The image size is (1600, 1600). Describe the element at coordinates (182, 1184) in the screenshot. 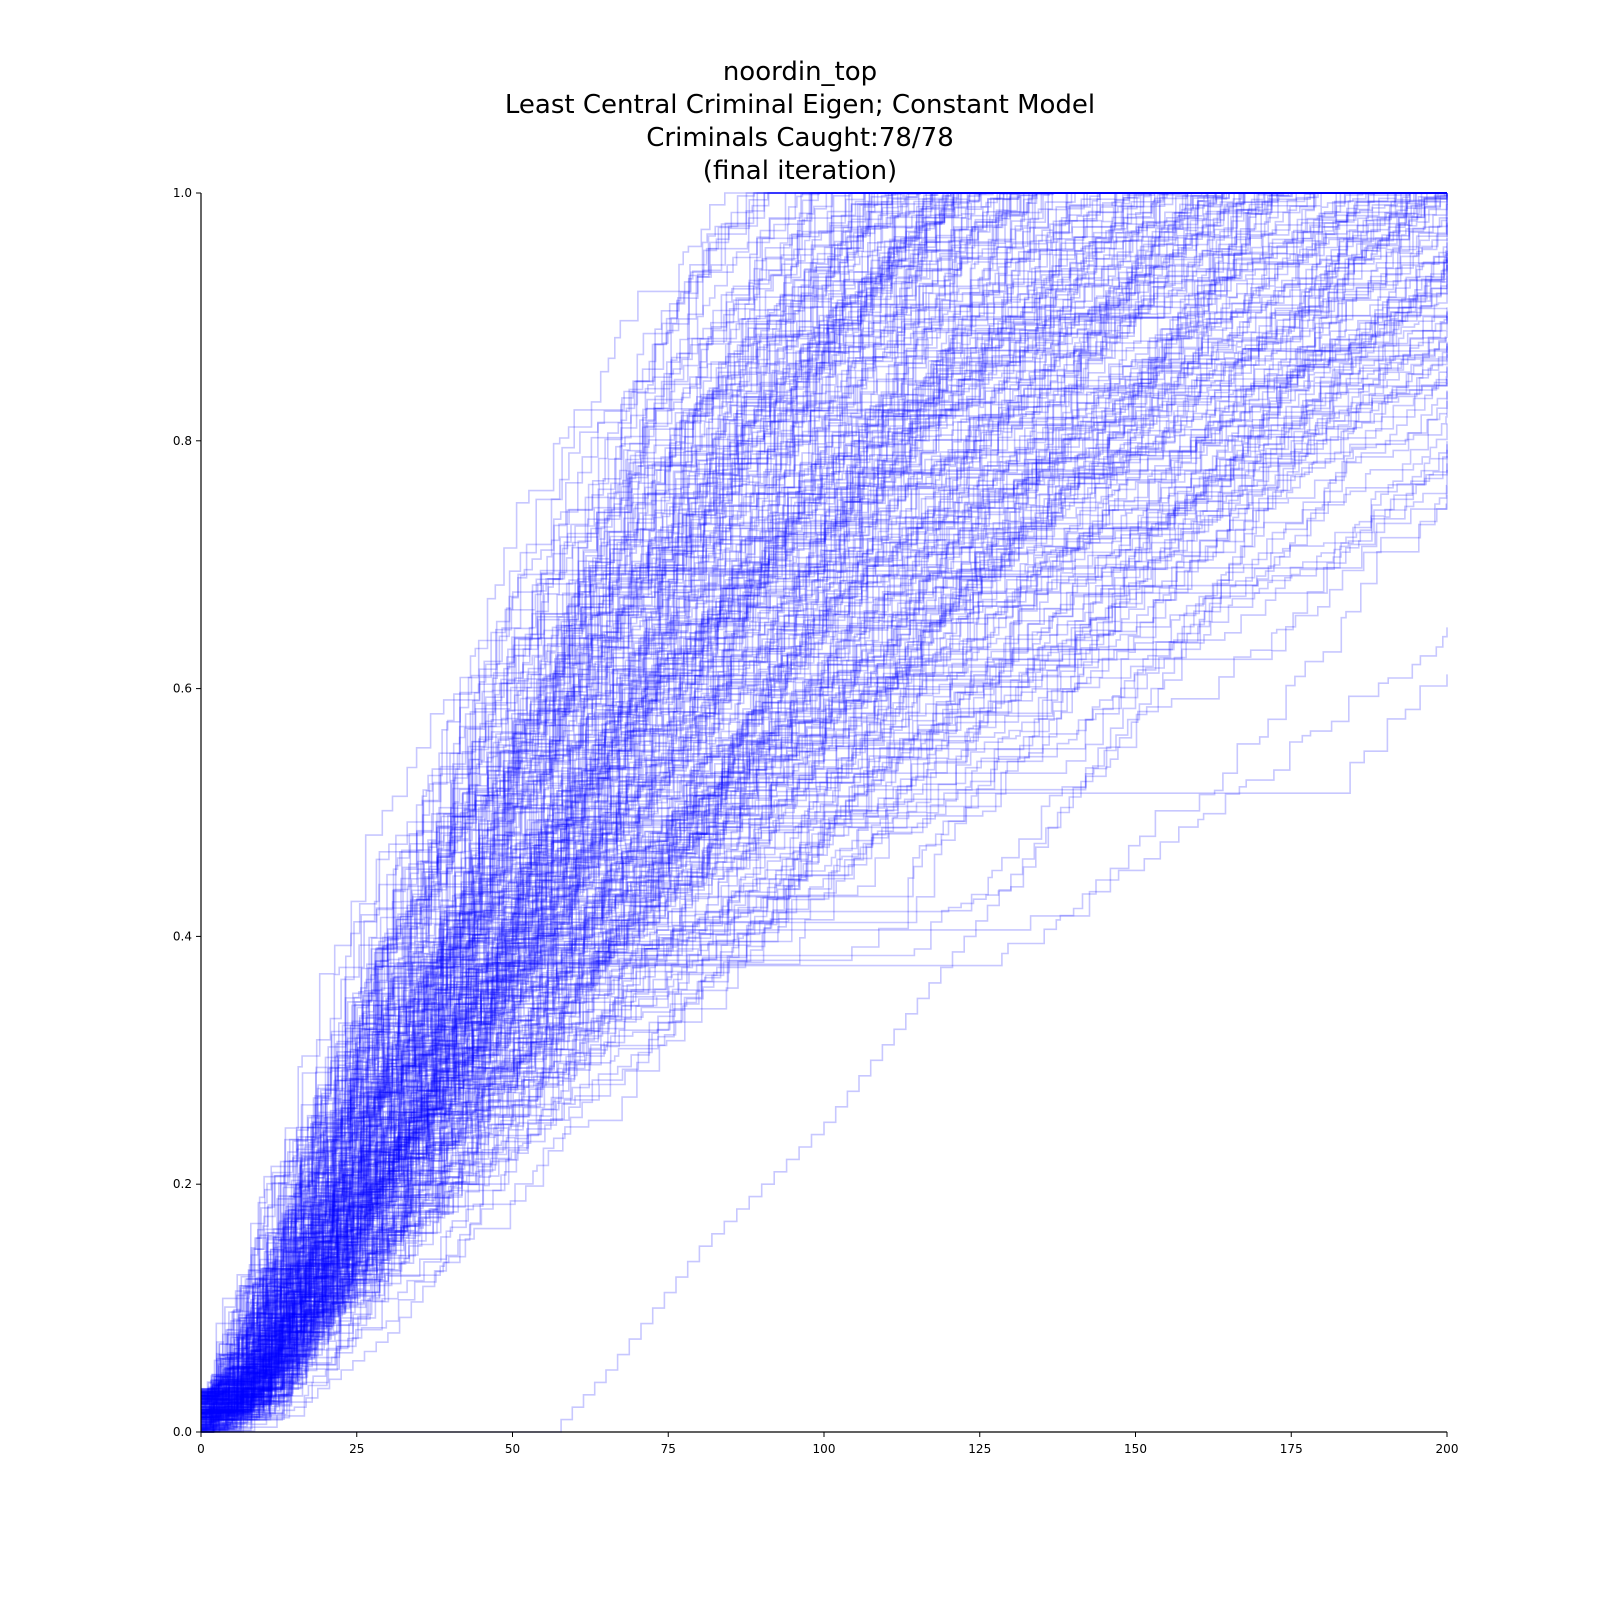

I see `y-tick-label: 0.2` at that location.